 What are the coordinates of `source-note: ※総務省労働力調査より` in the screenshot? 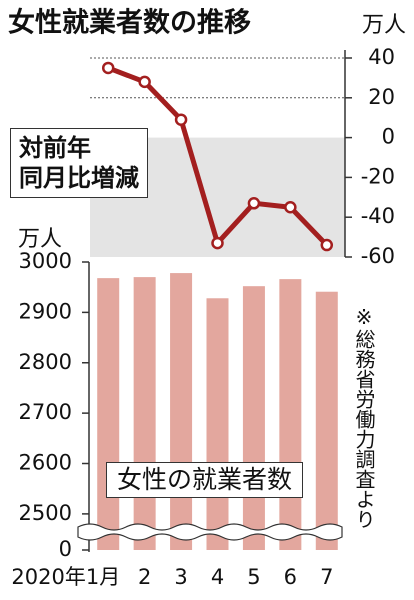 It's located at (364, 417).